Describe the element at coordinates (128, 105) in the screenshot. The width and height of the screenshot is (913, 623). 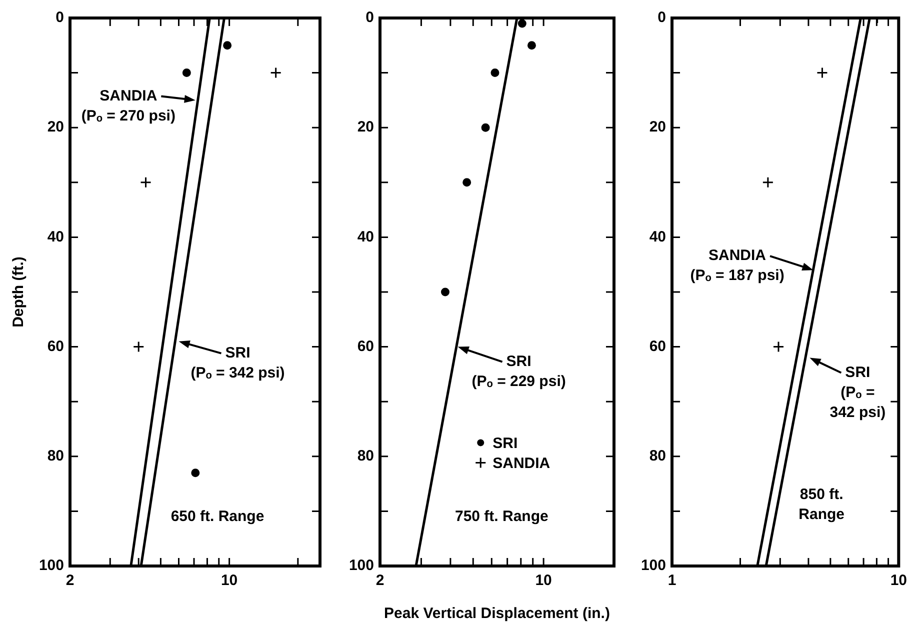
I see `annotation: SANDIA (Pₒ = 270 psi)` at that location.